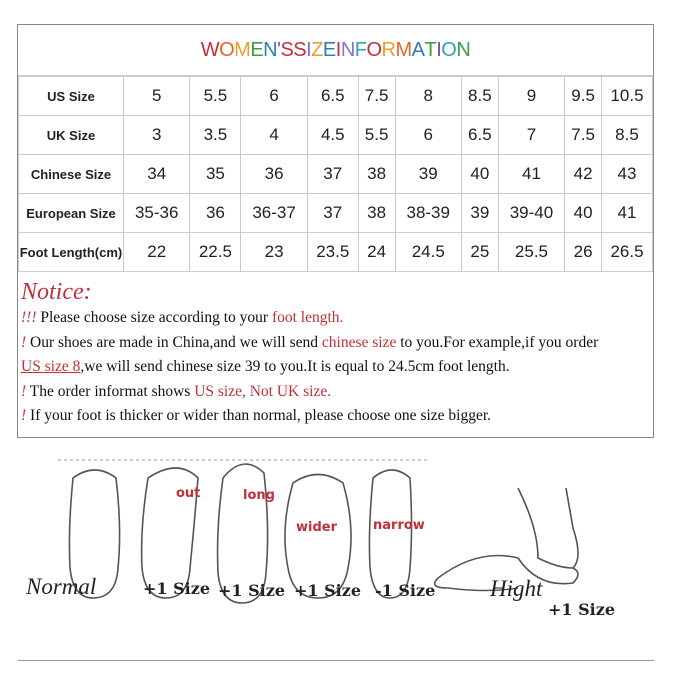 This screenshot has width=675, height=674. Describe the element at coordinates (287, 49) in the screenshot. I see `title-letter: S` at that location.